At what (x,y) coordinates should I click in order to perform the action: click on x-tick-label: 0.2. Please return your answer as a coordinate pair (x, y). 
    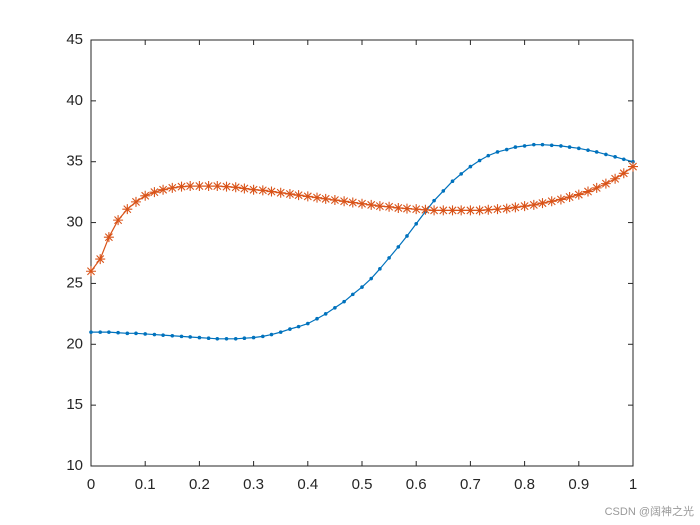
    Looking at the image, I should click on (199, 484).